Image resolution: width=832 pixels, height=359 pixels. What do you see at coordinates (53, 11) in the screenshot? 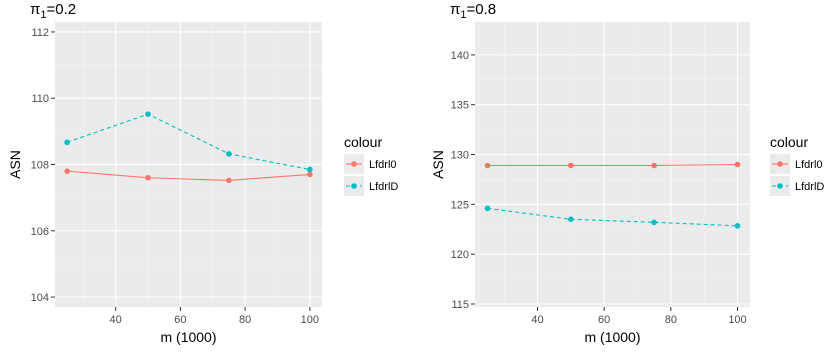
I see `plot-title: π1=0.2` at bounding box center [53, 11].